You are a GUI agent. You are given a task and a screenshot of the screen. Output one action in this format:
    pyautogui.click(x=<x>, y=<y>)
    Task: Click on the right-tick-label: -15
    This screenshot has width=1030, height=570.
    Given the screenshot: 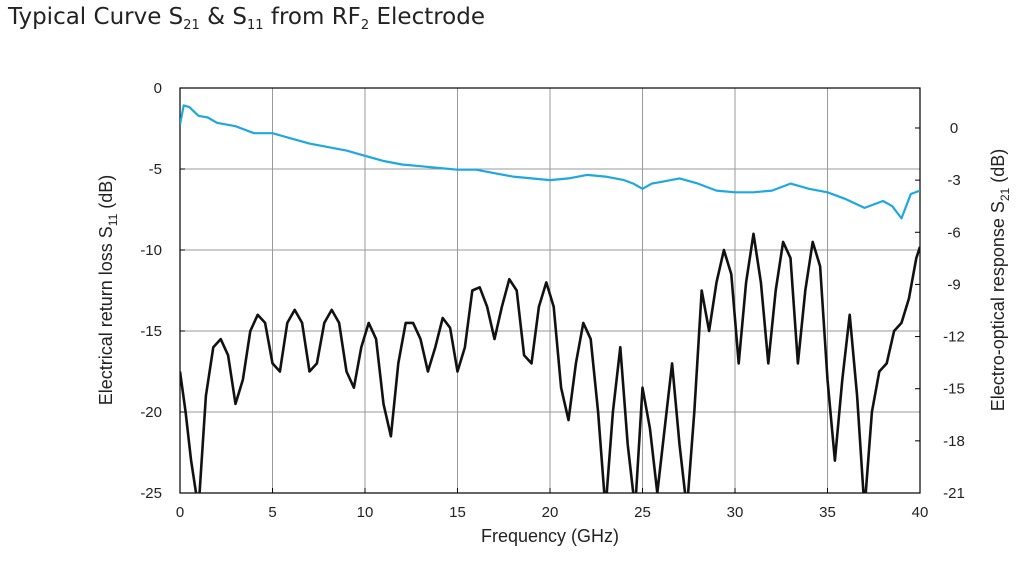 What is the action you would take?
    pyautogui.click(x=954, y=389)
    